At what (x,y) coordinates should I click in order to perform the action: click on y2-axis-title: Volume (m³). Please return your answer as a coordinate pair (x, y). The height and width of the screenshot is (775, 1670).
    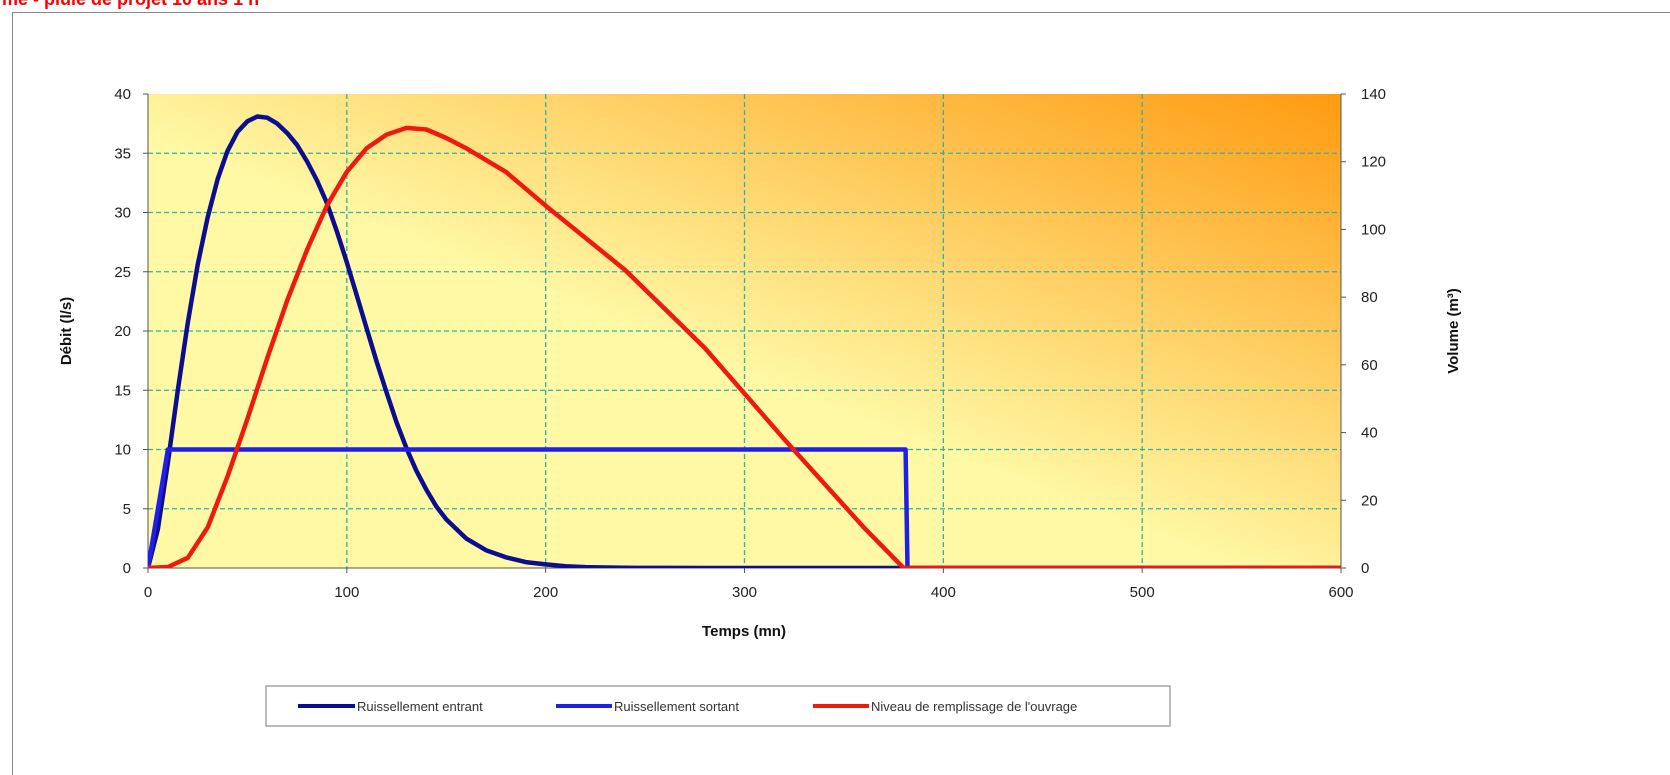
    Looking at the image, I should click on (1453, 331).